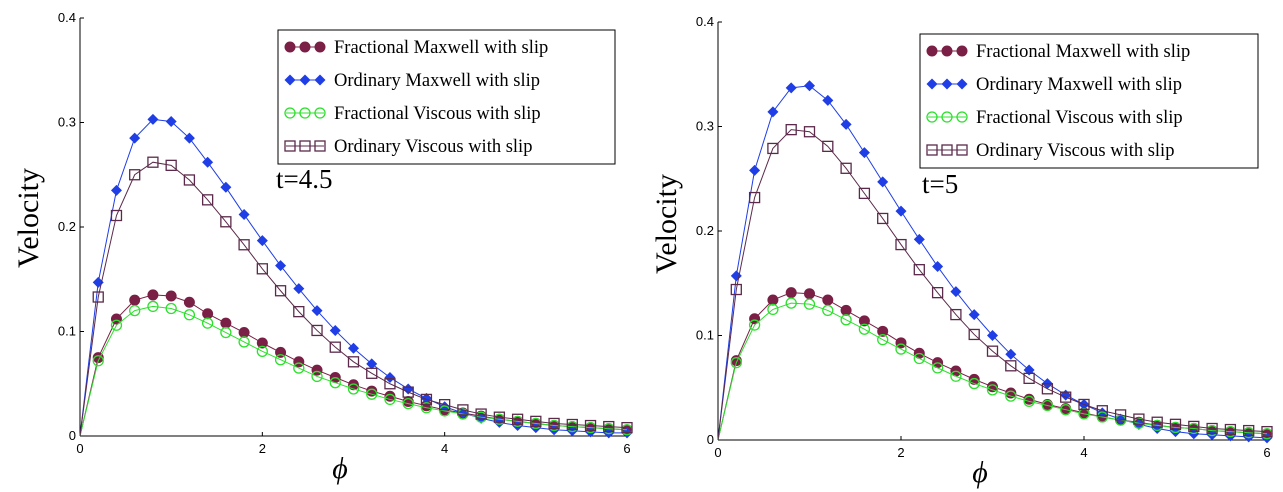 The image size is (1283, 492). What do you see at coordinates (1079, 118) in the screenshot?
I see `legend-label: Fractional Viscous with slip` at bounding box center [1079, 118].